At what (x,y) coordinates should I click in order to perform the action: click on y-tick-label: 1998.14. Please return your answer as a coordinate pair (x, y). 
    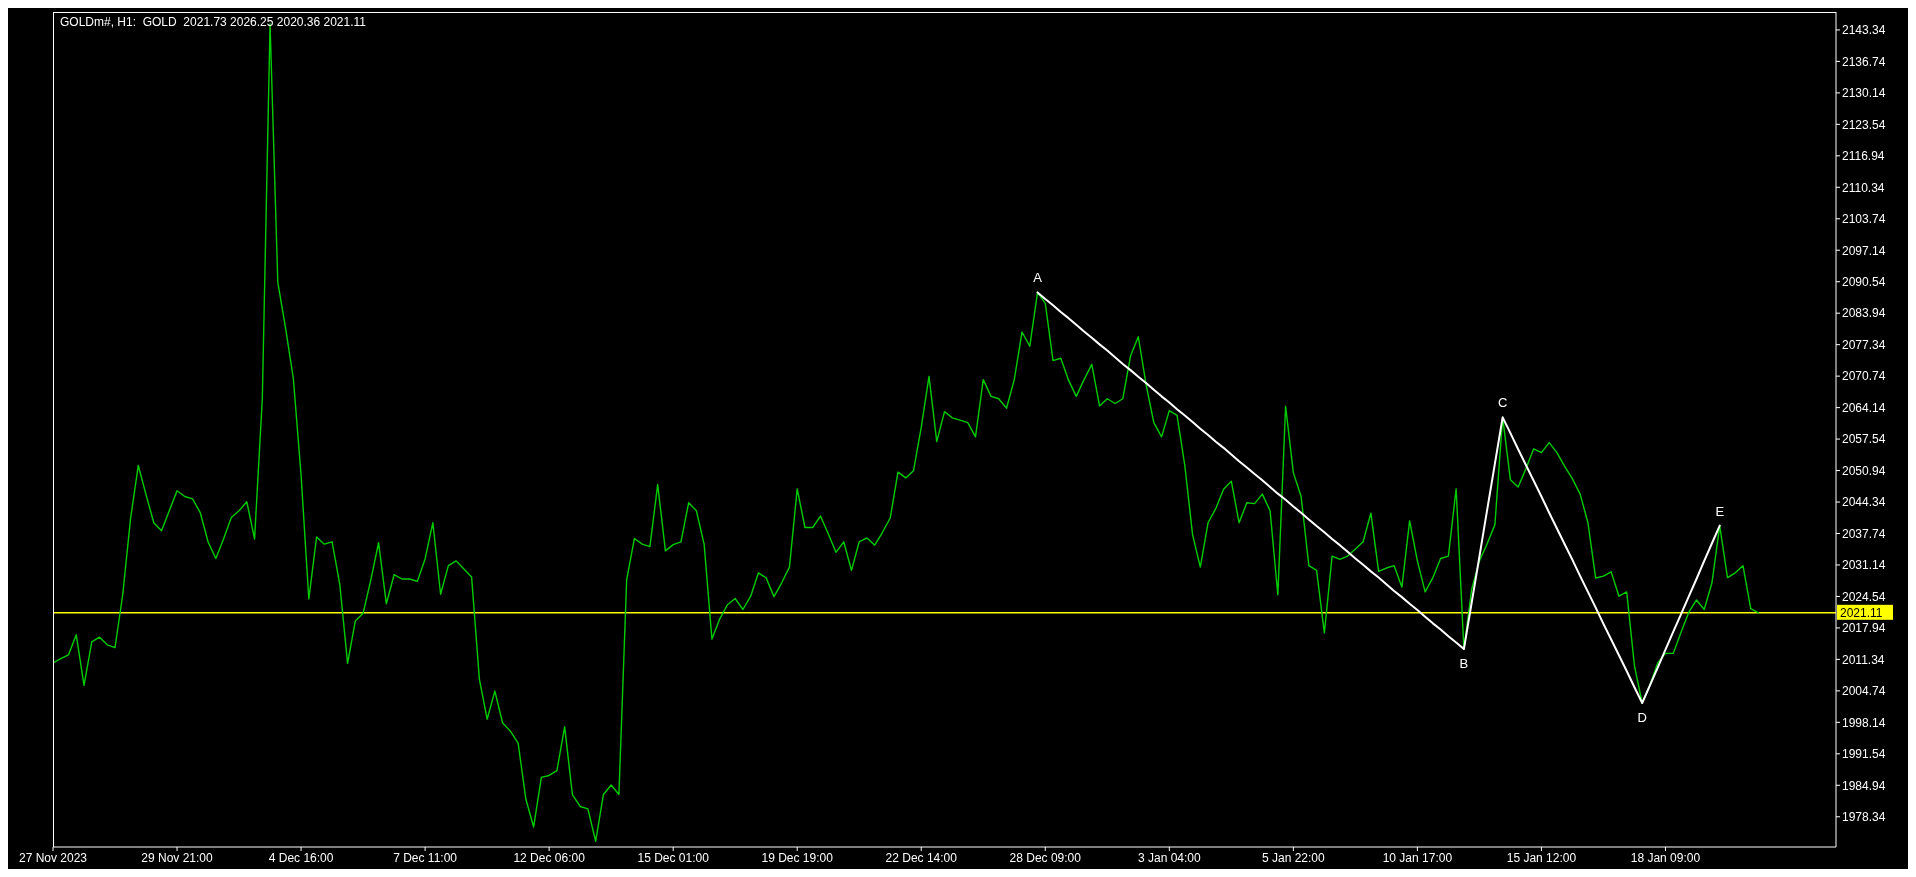
    Looking at the image, I should click on (1864, 722).